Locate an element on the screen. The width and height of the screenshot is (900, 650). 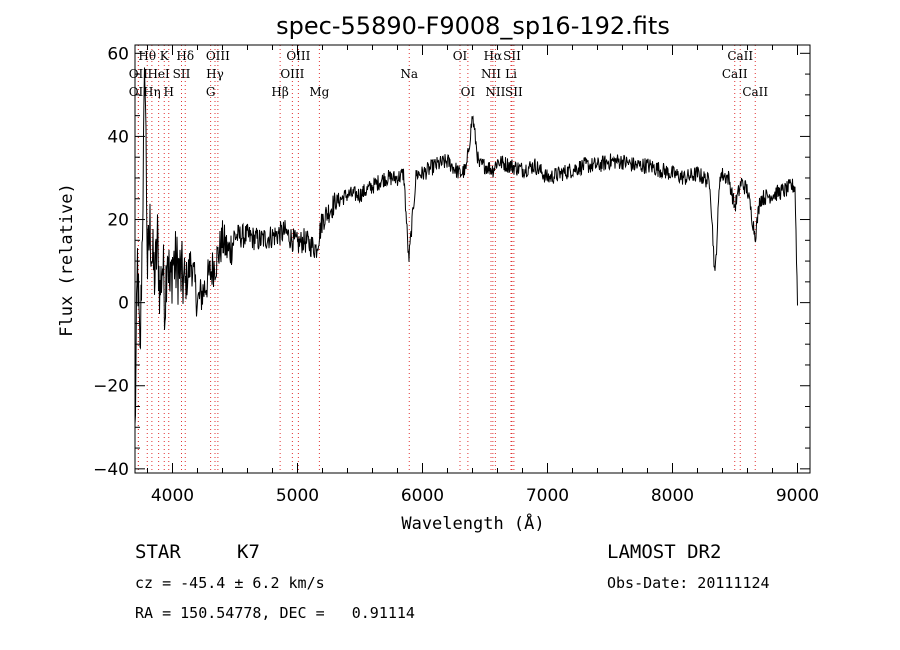
line-label: Hη is located at coordinates (152, 92).